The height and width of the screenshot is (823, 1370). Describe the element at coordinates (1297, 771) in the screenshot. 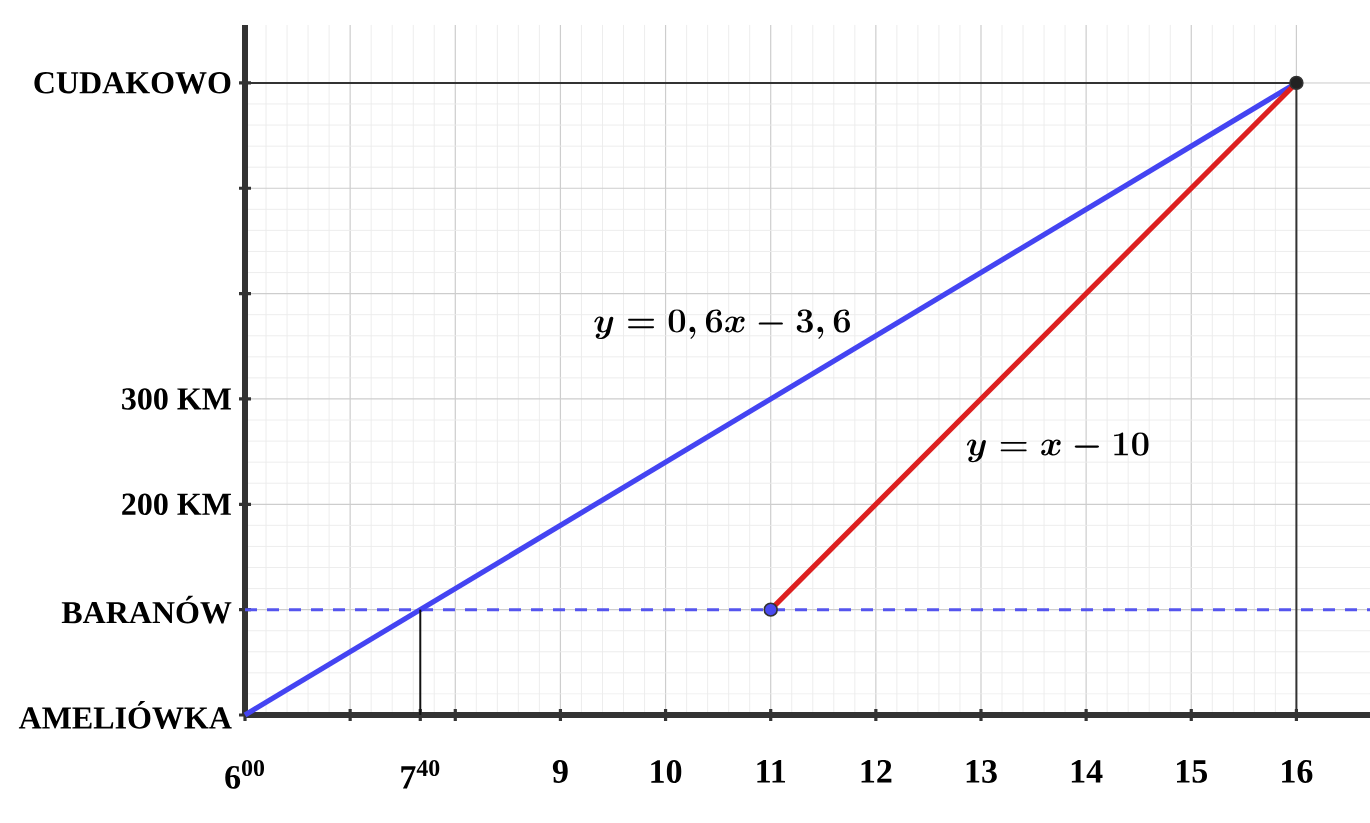

I see `x-tick-label: 16` at that location.